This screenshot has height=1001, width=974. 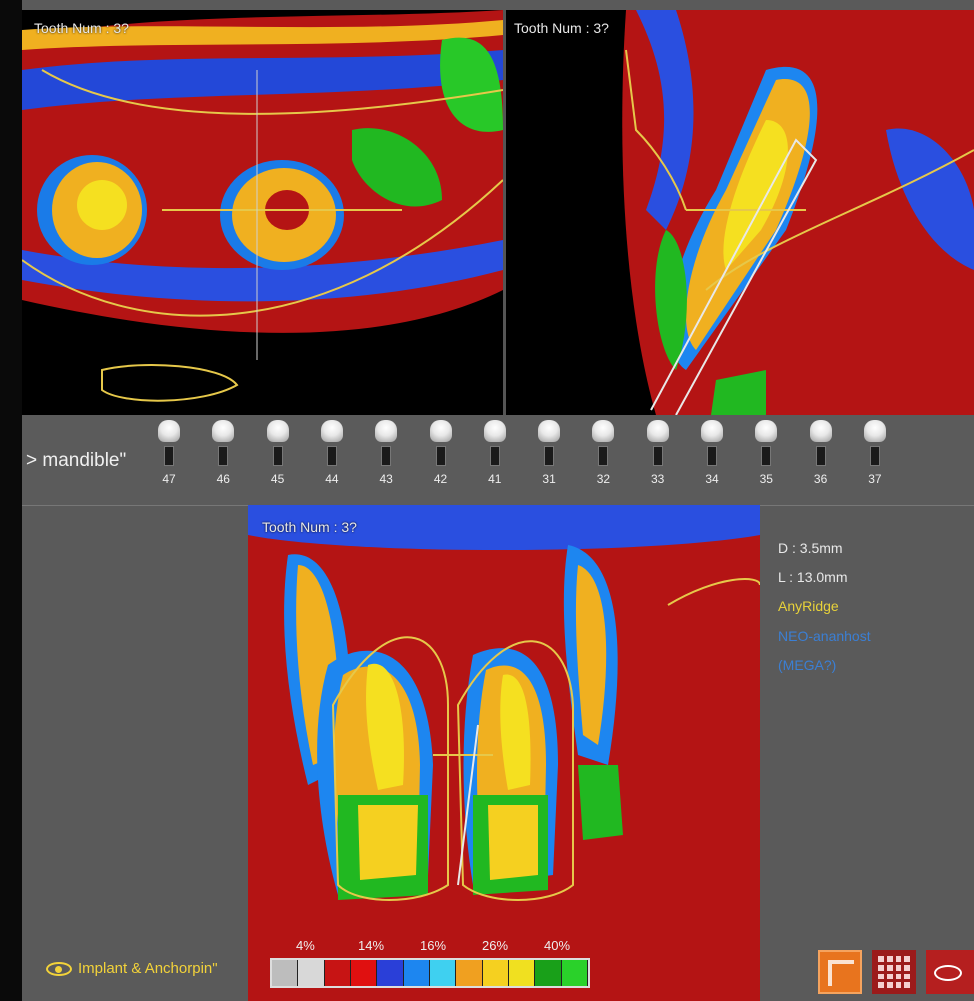 I want to click on legend-percent: 14%, so click(x=371, y=945).